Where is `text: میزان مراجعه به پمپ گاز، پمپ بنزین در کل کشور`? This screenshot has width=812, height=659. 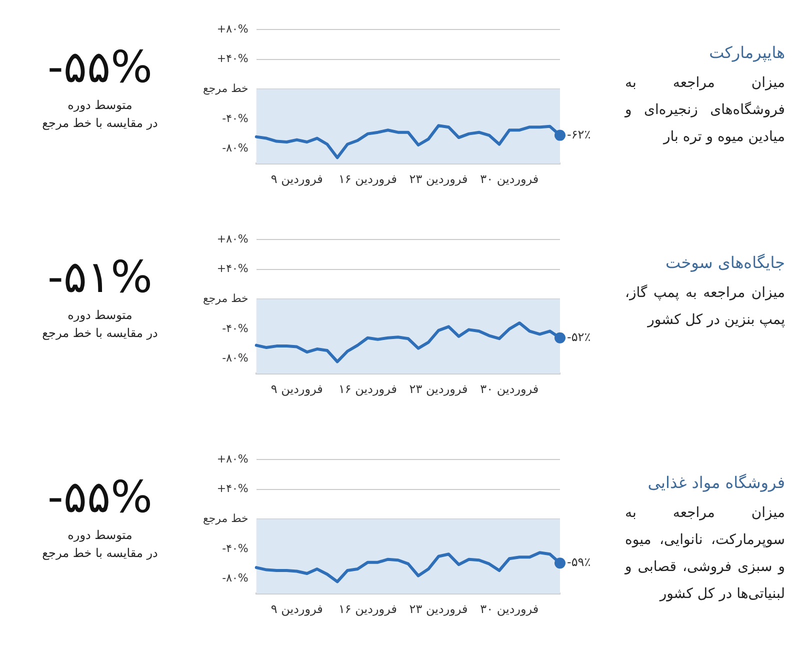
text: میزان مراجعه به پمپ گاز، پمپ بنزین در کل کشور is located at coordinates (705, 307).